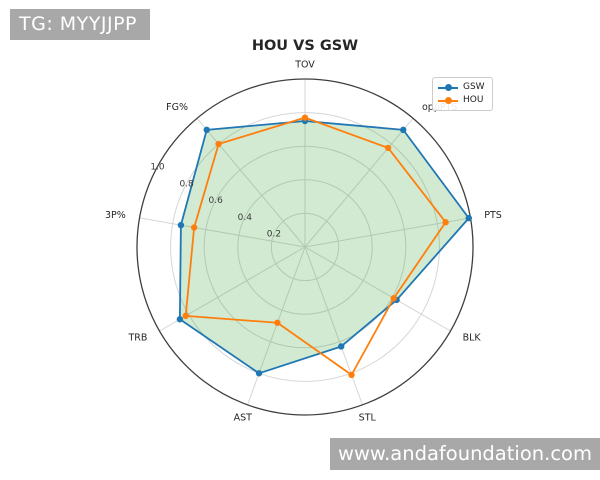 The image size is (600, 480). I want to click on radial-tick-label-0.2: 0.2, so click(274, 235).